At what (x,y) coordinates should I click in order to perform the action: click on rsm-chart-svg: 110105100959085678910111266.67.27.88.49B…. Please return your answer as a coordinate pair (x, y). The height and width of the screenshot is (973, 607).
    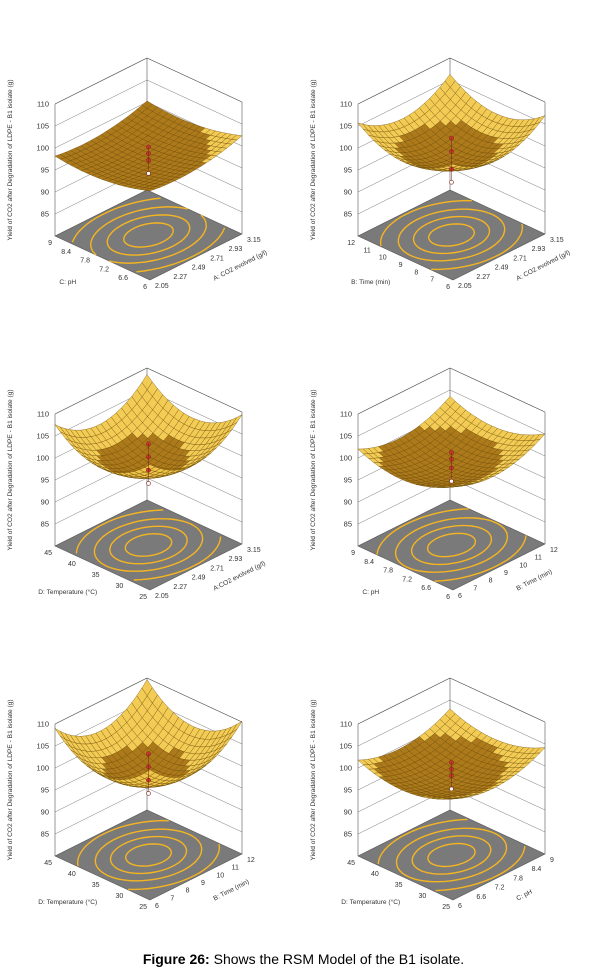
    Looking at the image, I should click on (434, 484).